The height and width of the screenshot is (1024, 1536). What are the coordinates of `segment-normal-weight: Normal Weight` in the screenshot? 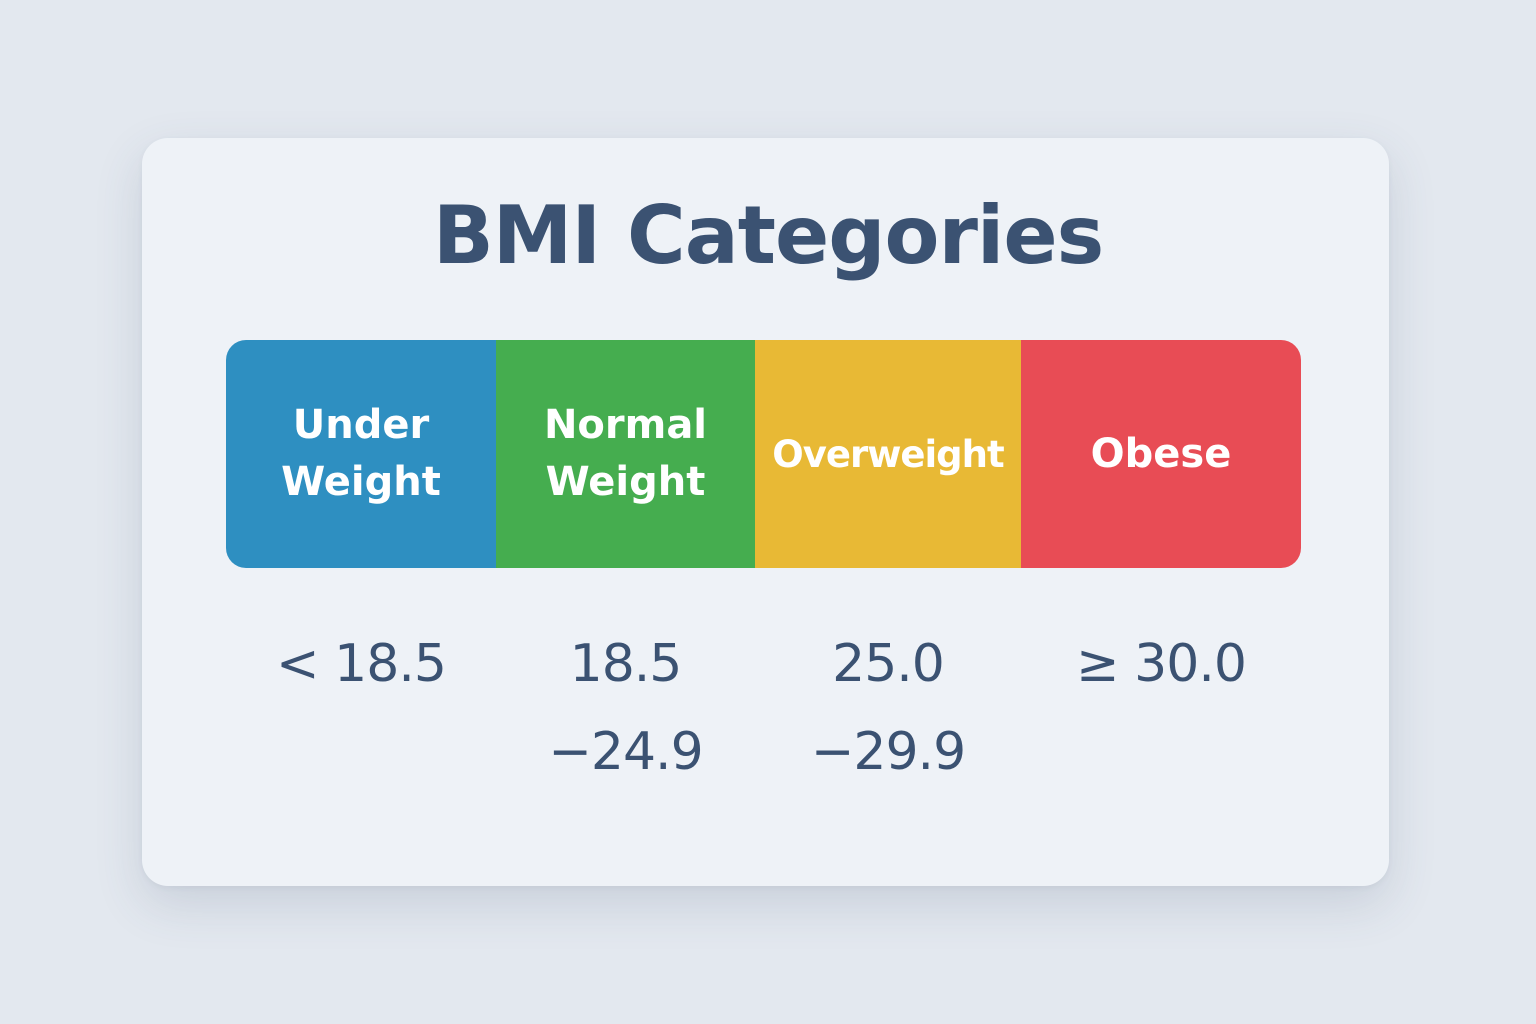 It's located at (625, 454).